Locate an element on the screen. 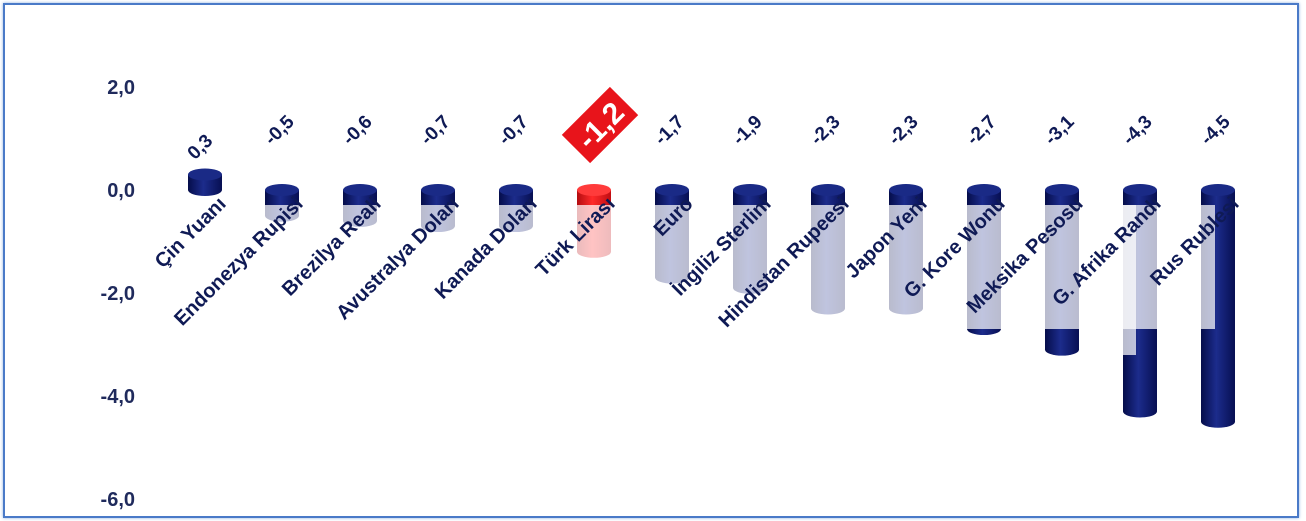 This screenshot has width=1306, height=521. y-tick-label: -2,0 is located at coordinates (118, 294).